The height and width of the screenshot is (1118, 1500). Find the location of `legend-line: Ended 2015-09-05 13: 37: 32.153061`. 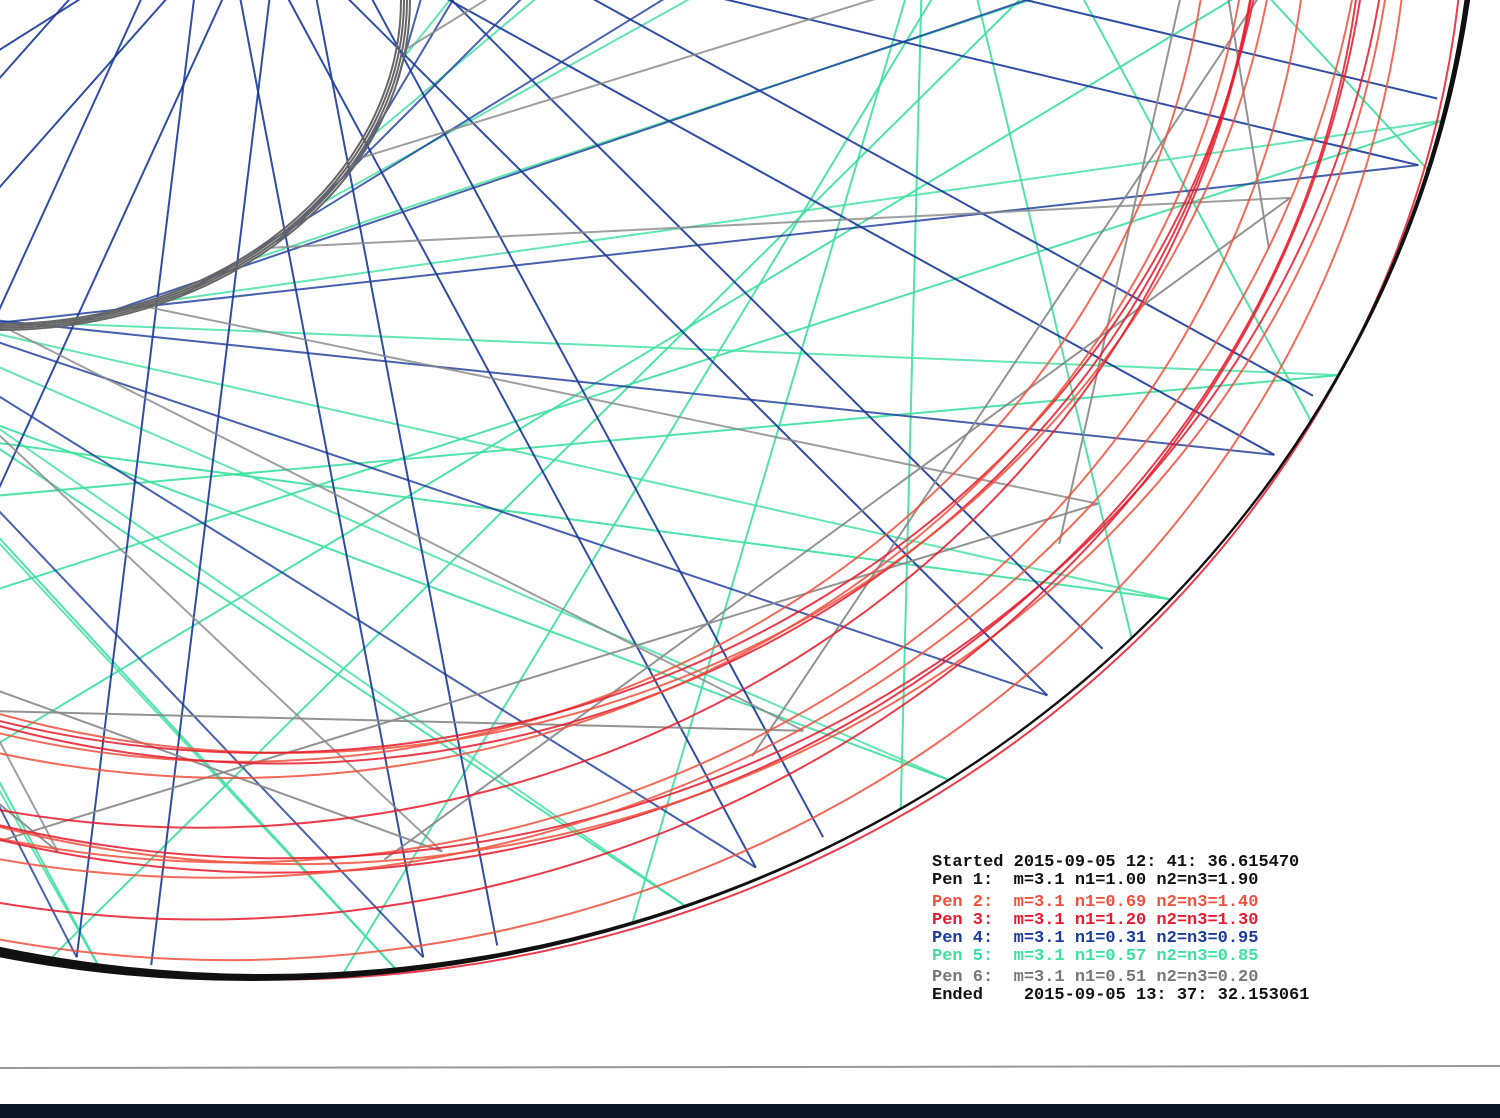

legend-line: Ended 2015-09-05 13: 37: 32.153061 is located at coordinates (1120, 995).